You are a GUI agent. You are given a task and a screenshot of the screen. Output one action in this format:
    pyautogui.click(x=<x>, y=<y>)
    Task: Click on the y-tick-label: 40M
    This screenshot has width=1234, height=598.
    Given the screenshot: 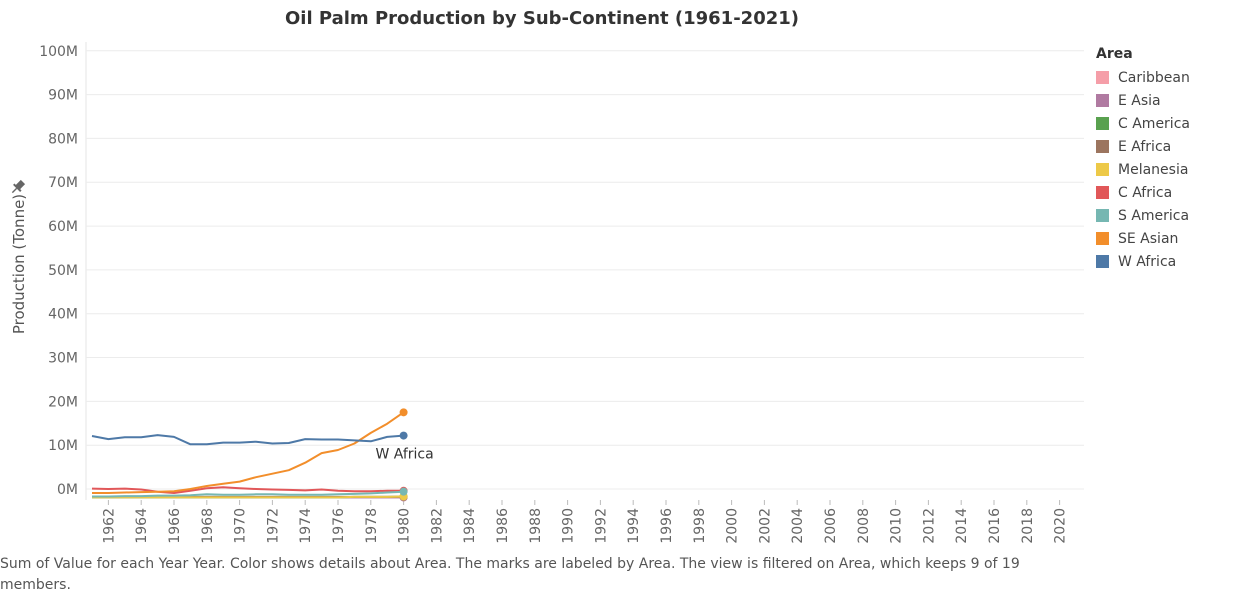 What is the action you would take?
    pyautogui.click(x=63, y=315)
    